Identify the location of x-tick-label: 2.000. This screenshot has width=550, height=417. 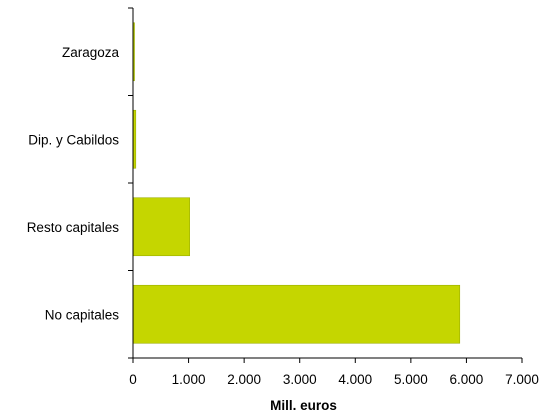
(244, 379).